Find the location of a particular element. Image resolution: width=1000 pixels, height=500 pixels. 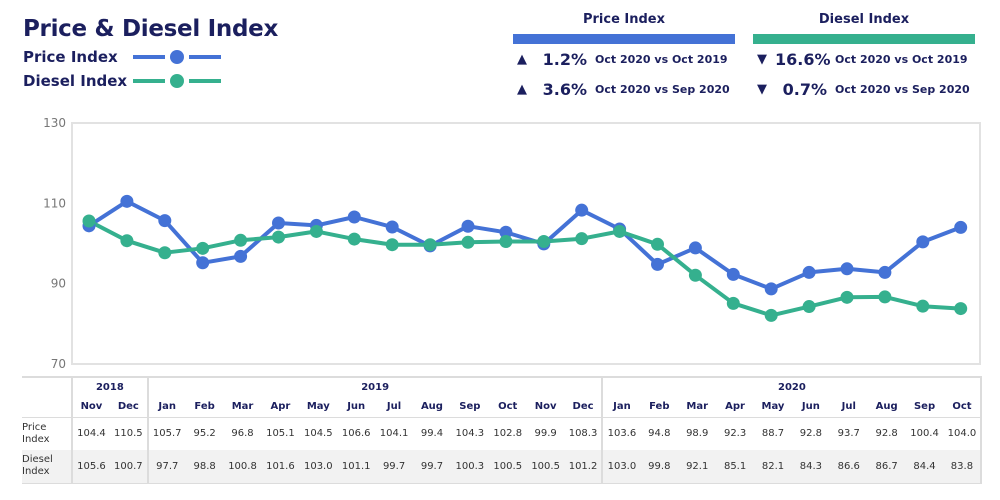

month-header: Apr is located at coordinates (280, 407).